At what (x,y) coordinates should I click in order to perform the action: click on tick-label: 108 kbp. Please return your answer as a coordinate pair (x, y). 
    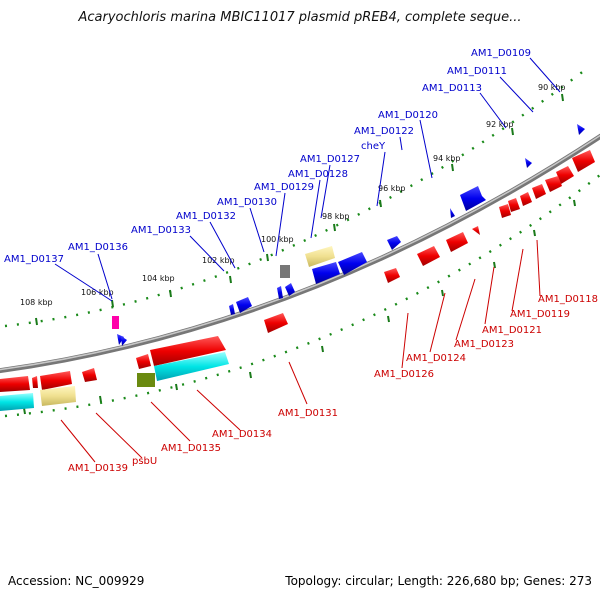
    Looking at the image, I should click on (36, 302).